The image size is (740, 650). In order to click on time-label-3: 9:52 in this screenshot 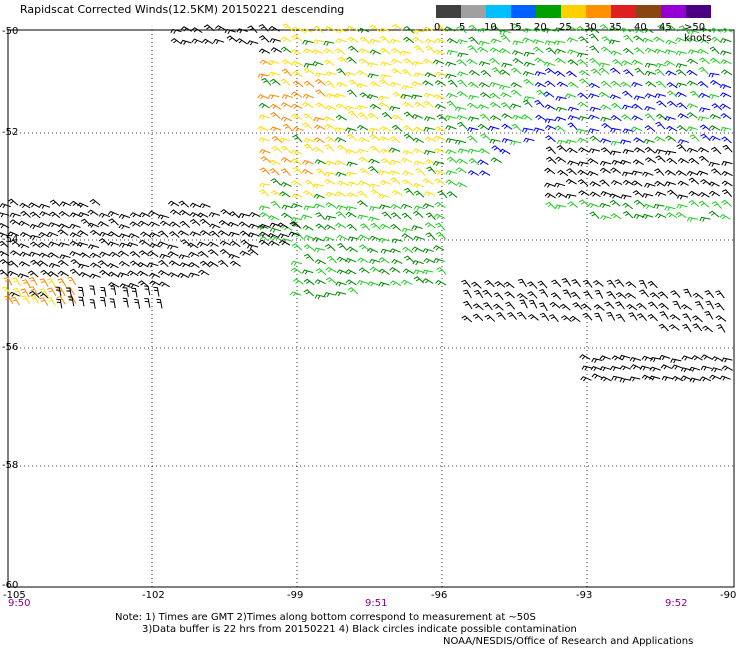, I will do `click(676, 603)`.